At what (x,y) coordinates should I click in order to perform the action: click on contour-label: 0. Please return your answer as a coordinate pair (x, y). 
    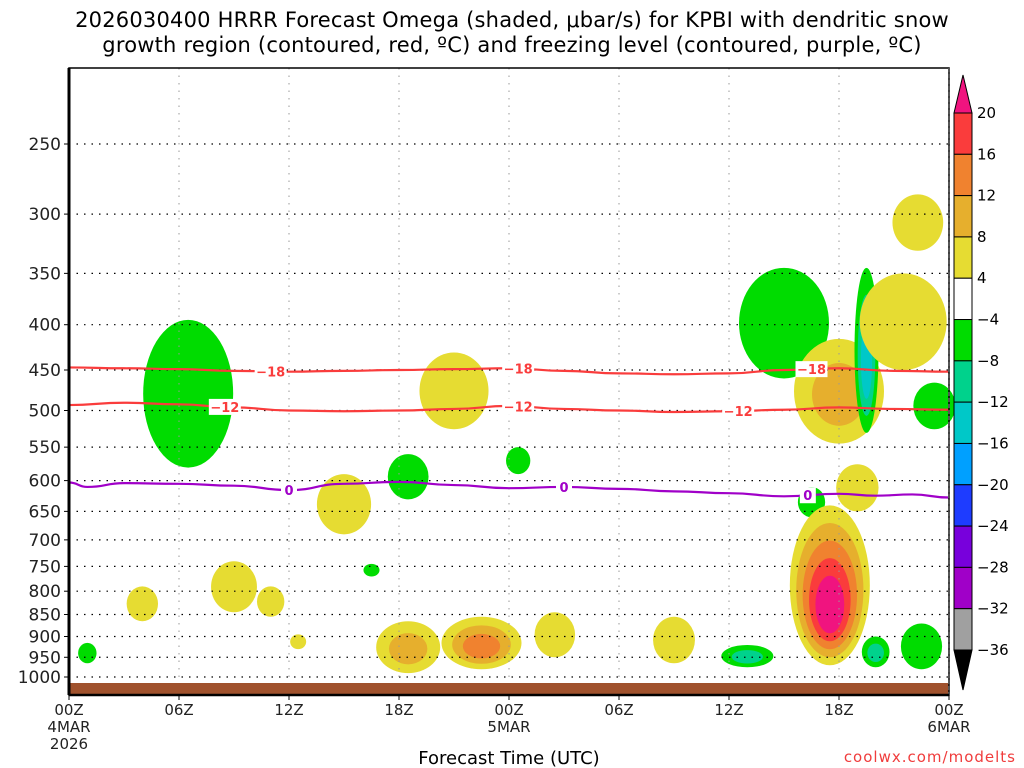
    Looking at the image, I should click on (288, 491).